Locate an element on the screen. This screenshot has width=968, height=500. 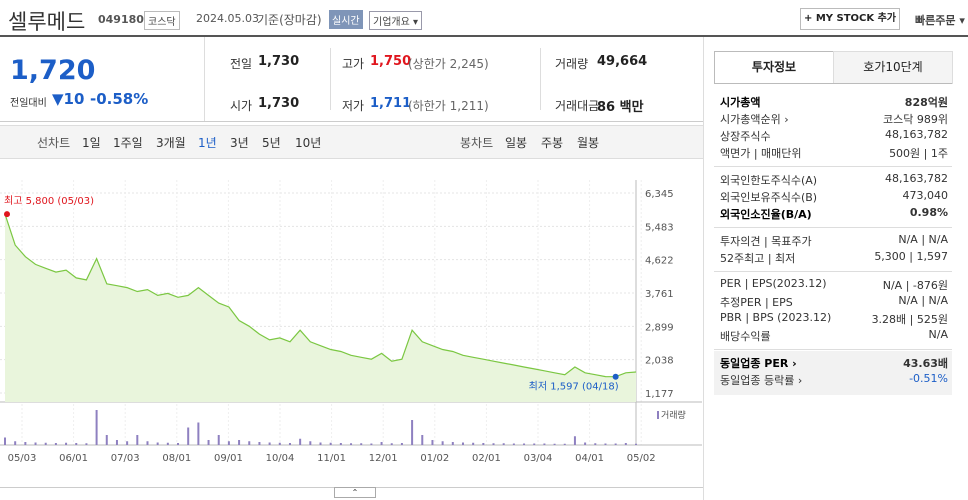
side-row: PER | EPS(2023.12) N/A | -876원 is located at coordinates (834, 285).